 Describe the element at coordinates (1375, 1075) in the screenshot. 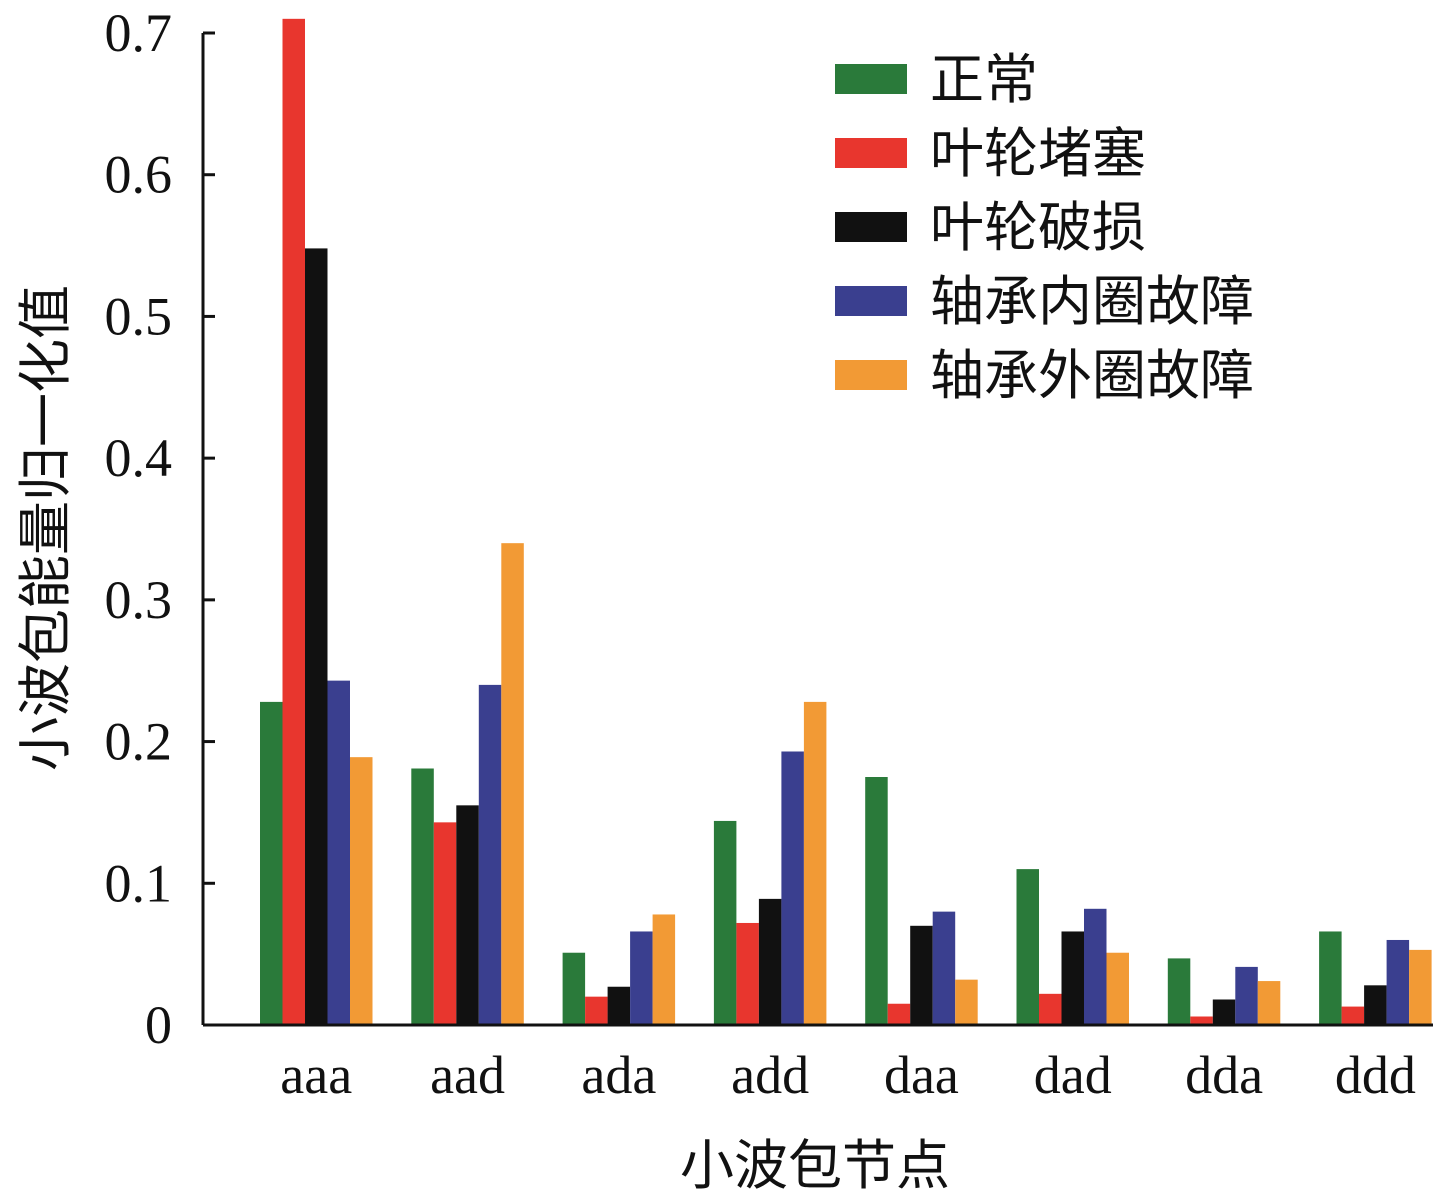

I see `x-tick-label: ddd` at that location.